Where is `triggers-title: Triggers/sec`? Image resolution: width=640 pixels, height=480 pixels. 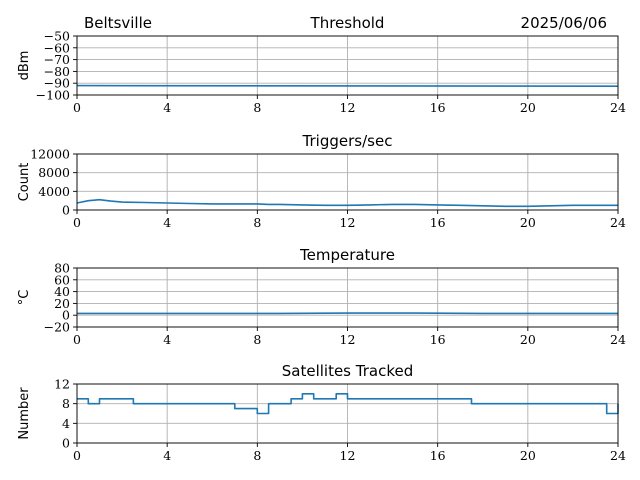
triggers-title: Triggers/sec is located at coordinates (347, 141).